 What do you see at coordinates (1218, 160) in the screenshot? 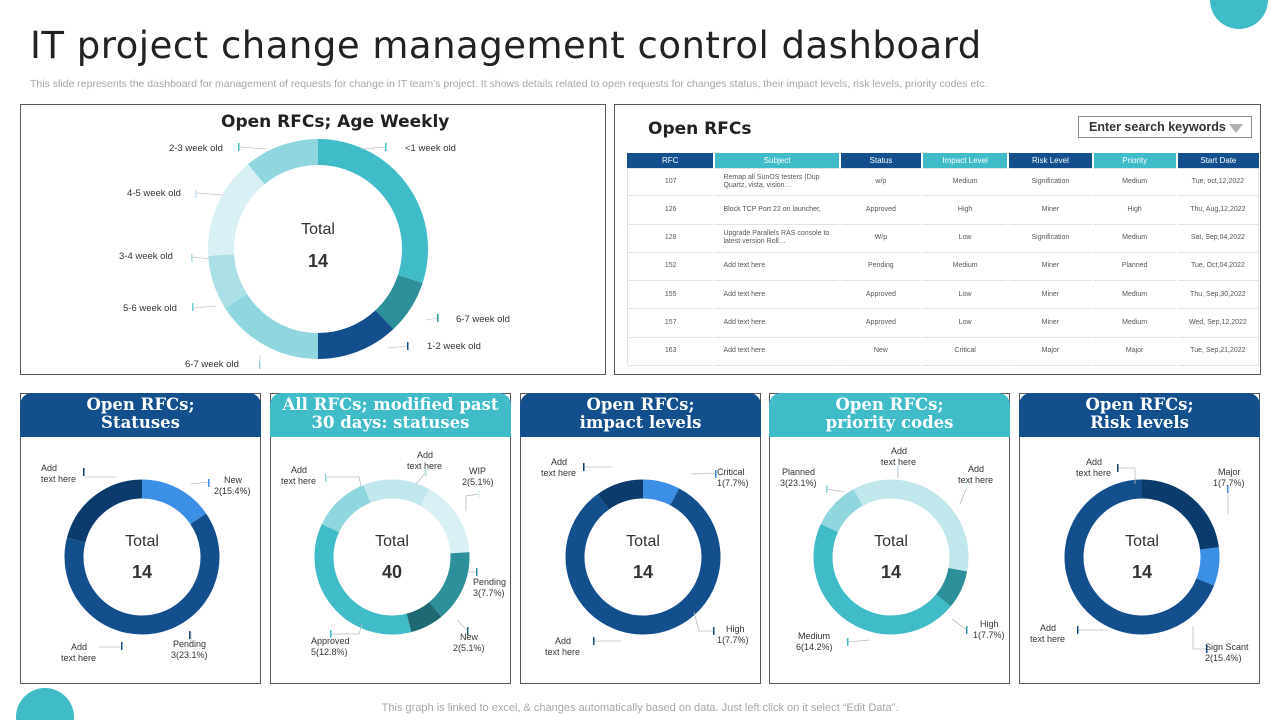
I see `col-header-start-date: Start Date` at bounding box center [1218, 160].